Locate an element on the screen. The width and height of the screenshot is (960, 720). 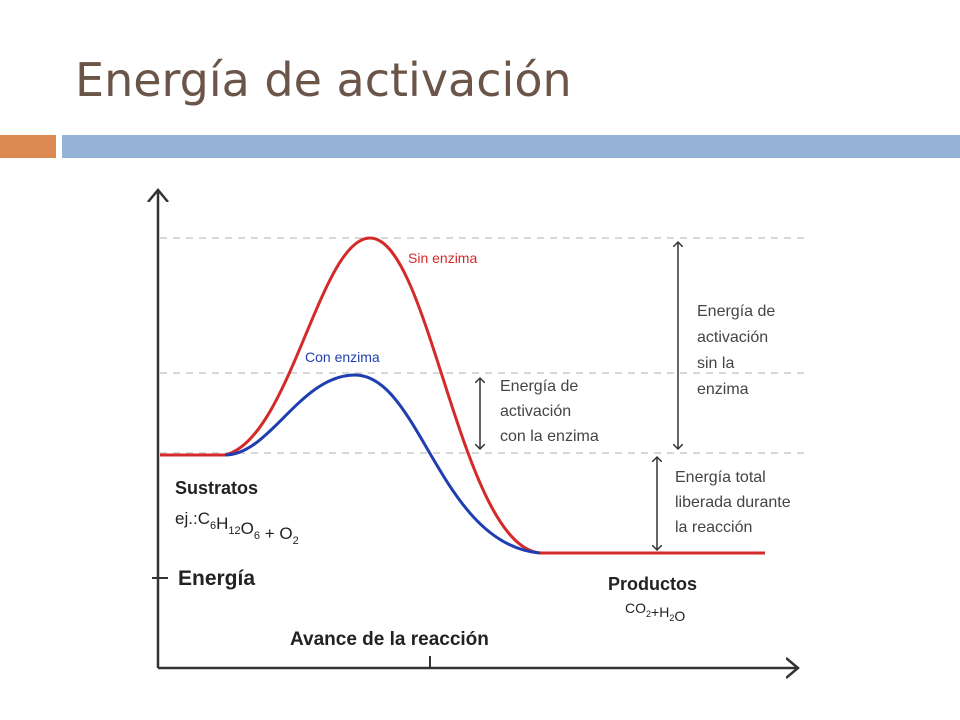
annotation-line: sin la is located at coordinates (715, 363).